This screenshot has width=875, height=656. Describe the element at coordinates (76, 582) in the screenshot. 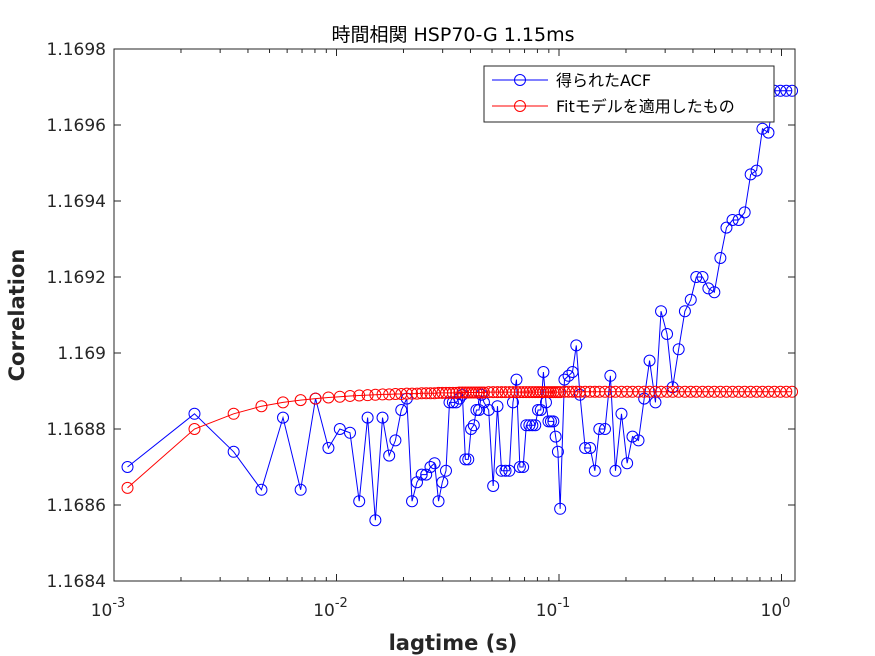

I see `y-tick-label: 1.1684` at that location.